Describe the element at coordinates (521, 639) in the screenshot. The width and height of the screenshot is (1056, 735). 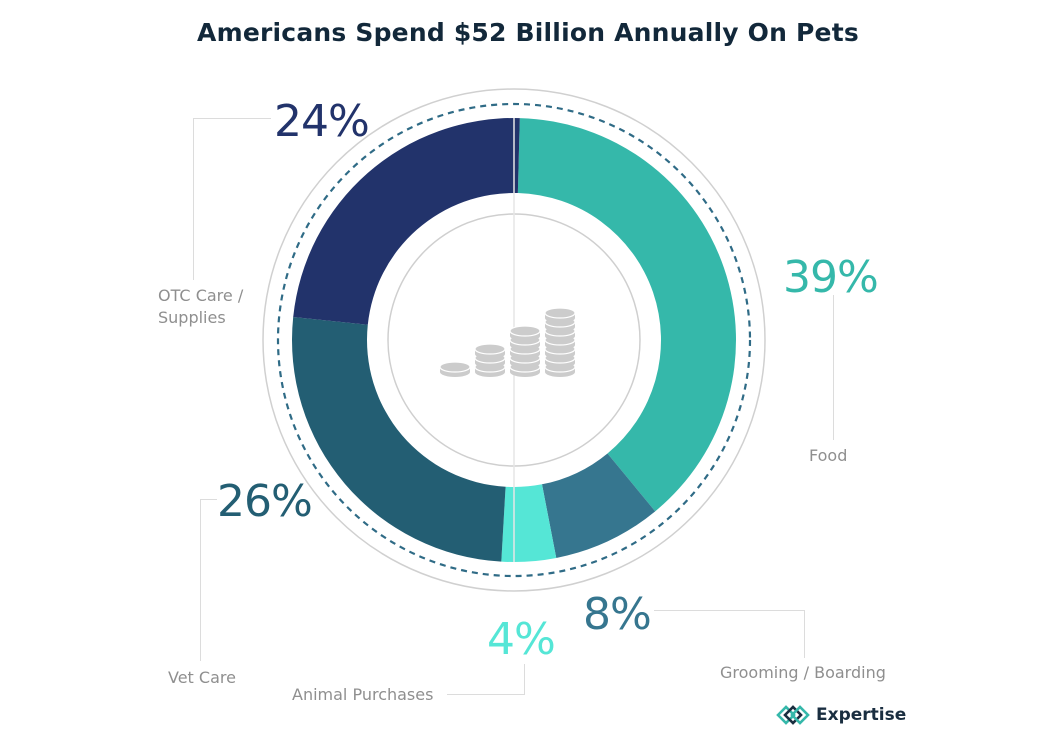
I see `pct-animal: 4%` at that location.